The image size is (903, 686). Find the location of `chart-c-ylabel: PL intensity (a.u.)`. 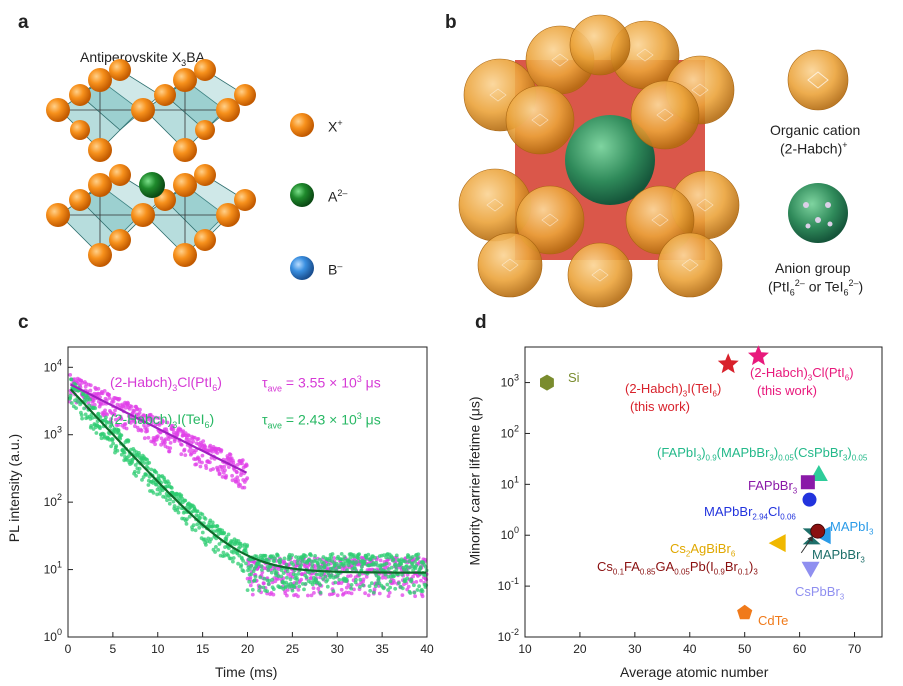

chart-c-ylabel: PL intensity (a.u.) is located at coordinates (14, 488).